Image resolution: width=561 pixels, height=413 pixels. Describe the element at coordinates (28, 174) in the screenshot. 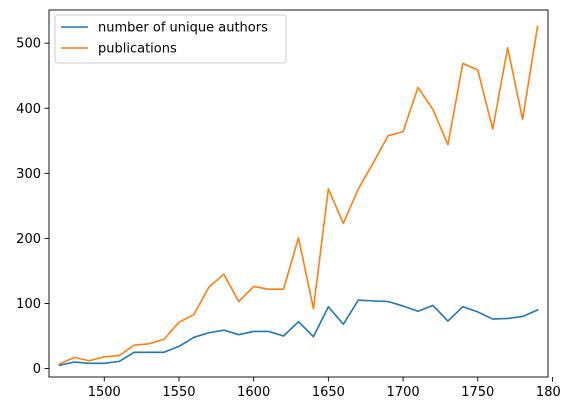

I see `y-tick-label: 300` at that location.